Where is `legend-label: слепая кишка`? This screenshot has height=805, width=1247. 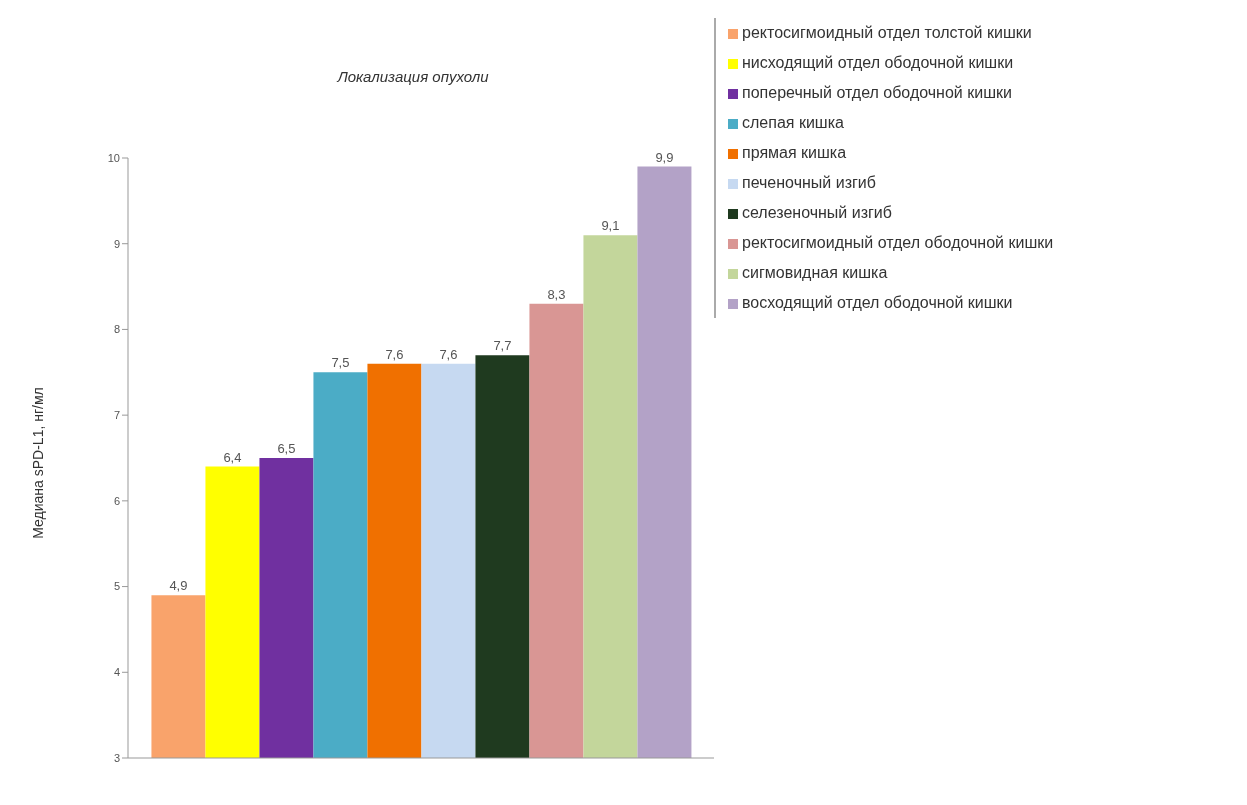 legend-label: слепая кишка is located at coordinates (793, 122).